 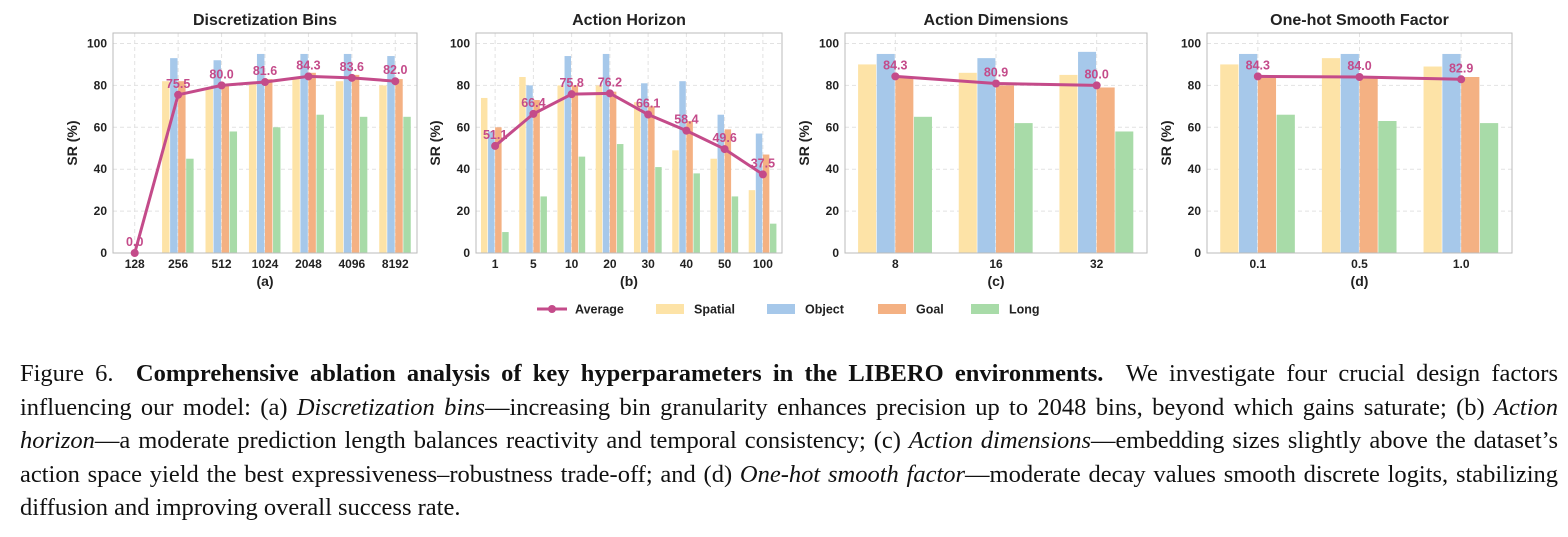 I want to click on legend-label-goal: Goal, so click(x=930, y=310).